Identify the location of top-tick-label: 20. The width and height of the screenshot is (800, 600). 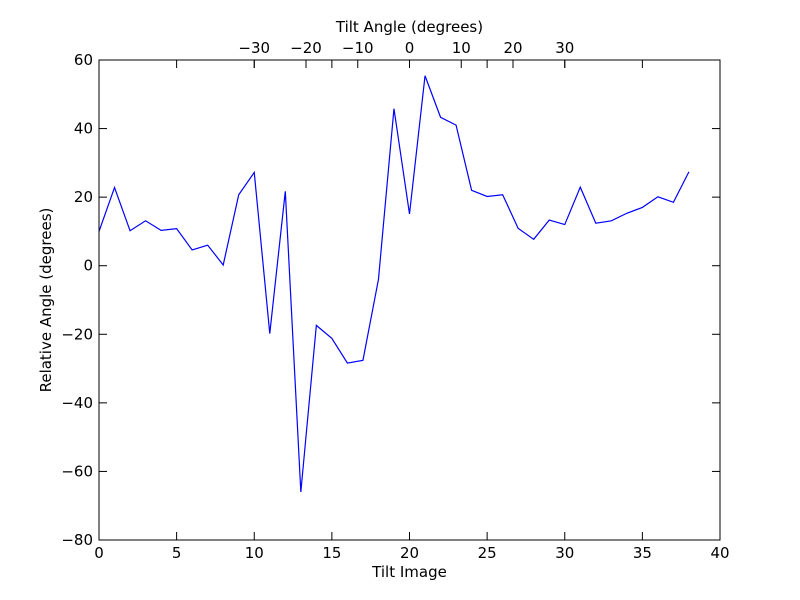
(512, 48).